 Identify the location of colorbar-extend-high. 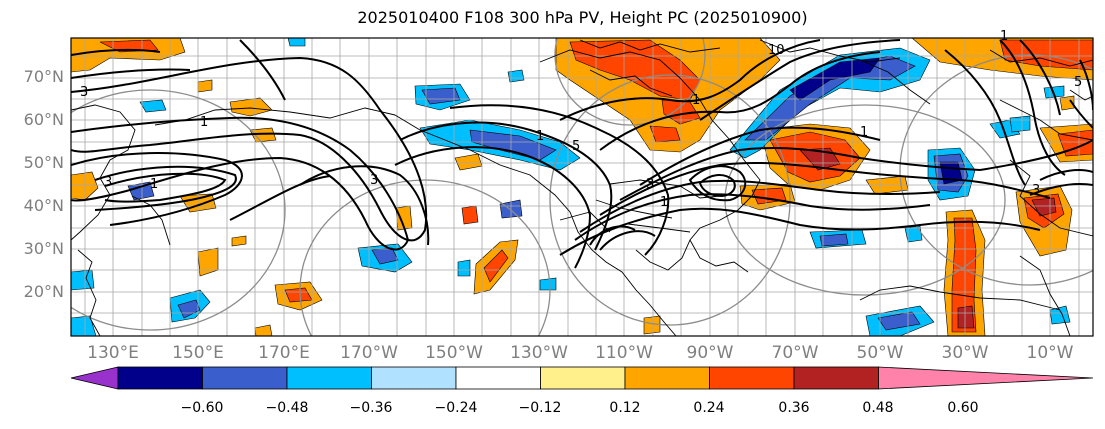
(986, 378).